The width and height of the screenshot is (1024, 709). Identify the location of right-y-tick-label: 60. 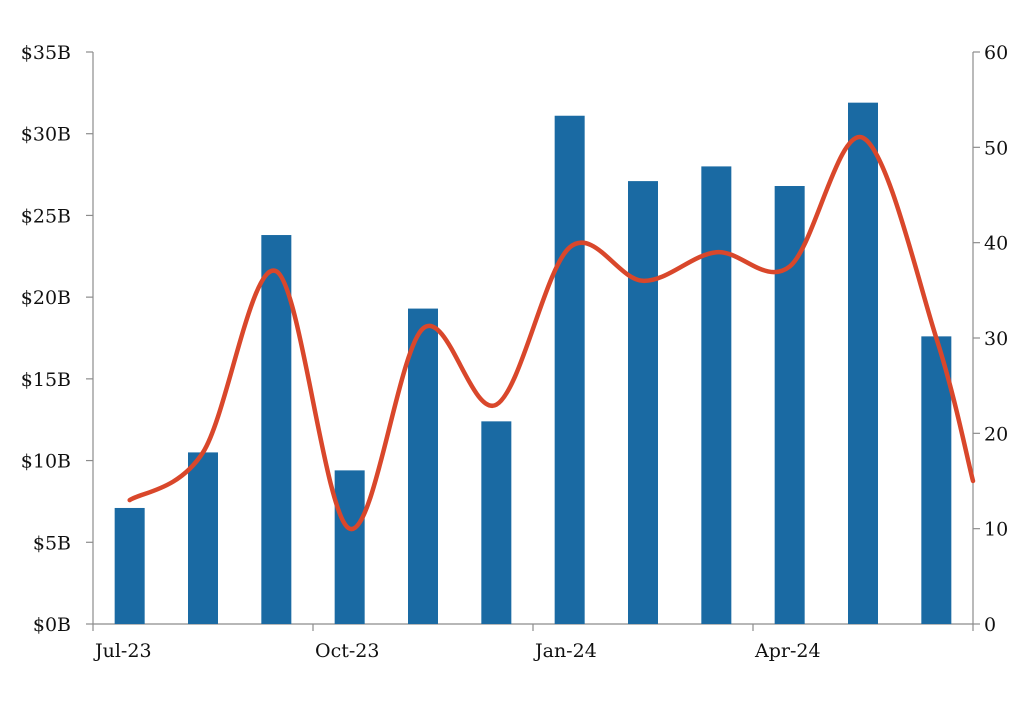
(996, 53).